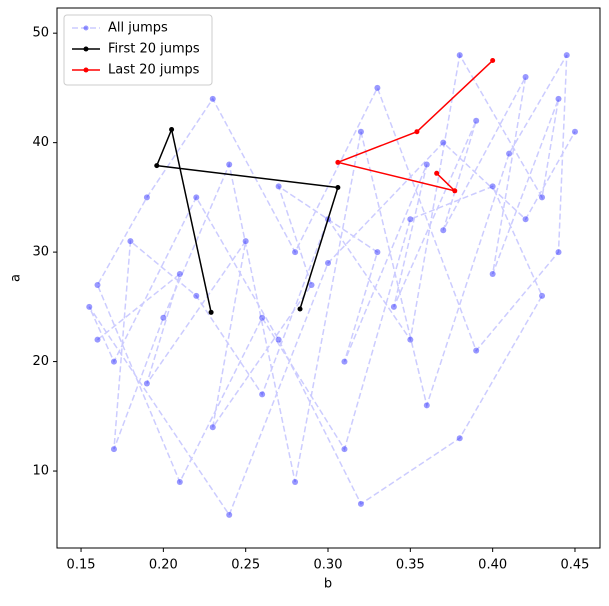  What do you see at coordinates (16, 278) in the screenshot?
I see `y-axis-label: a` at bounding box center [16, 278].